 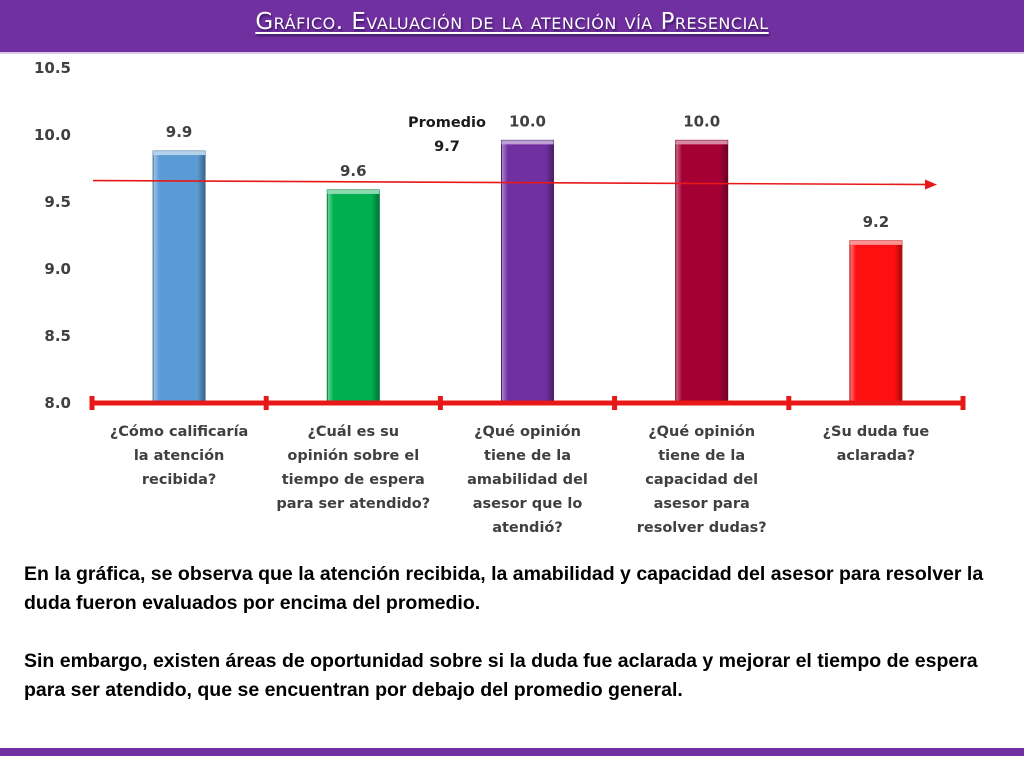 What do you see at coordinates (353, 171) in the screenshot?
I see `bar-value-label: 9.6` at bounding box center [353, 171].